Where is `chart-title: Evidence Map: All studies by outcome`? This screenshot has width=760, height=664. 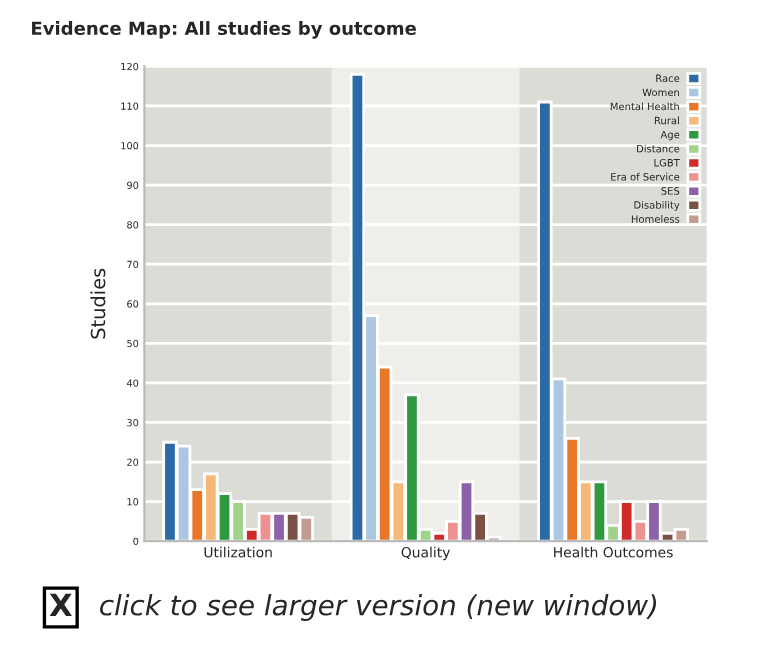 chart-title: Evidence Map: All studies by outcome is located at coordinates (224, 30).